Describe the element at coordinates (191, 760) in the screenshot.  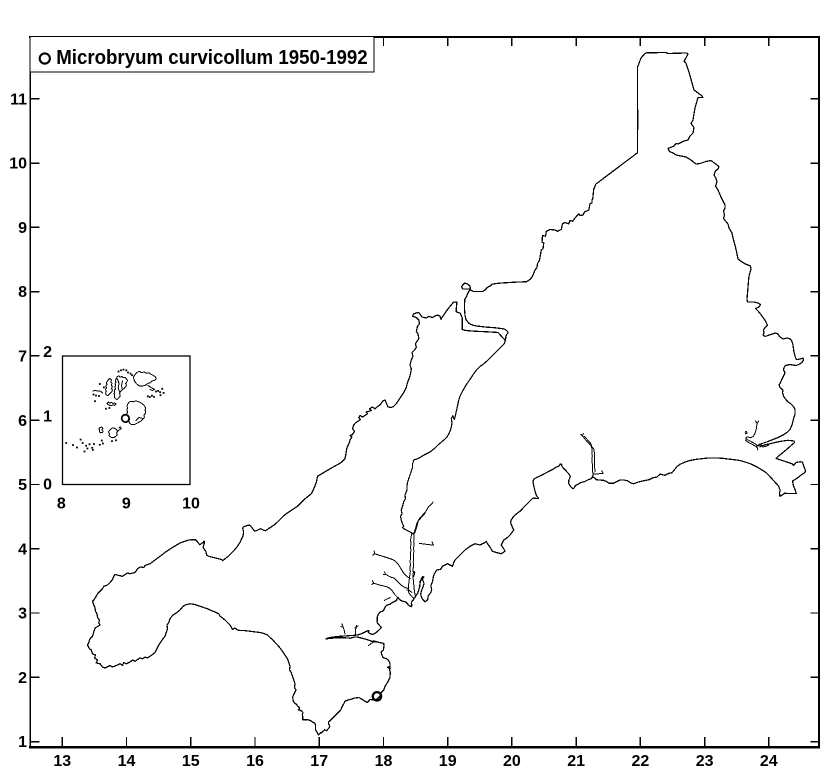
I see `svg-text: 15` at that location.